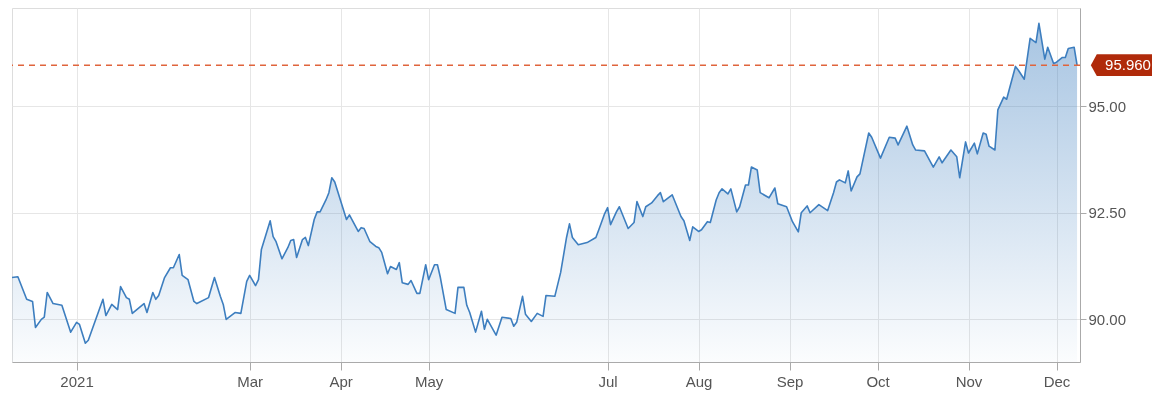  What do you see at coordinates (77, 381) in the screenshot?
I see `x-tick-label: 2021` at bounding box center [77, 381].